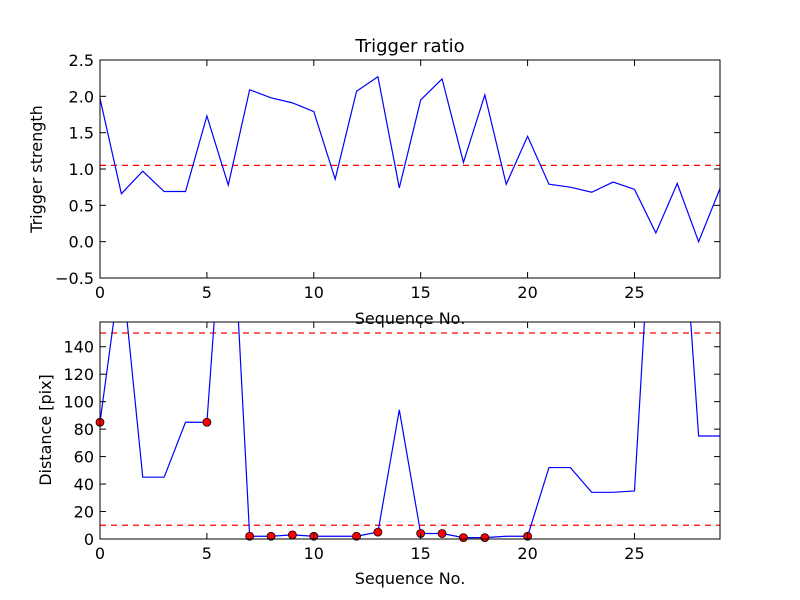 Image resolution: width=800 pixels, height=600 pixels. Describe the element at coordinates (84, 484) in the screenshot. I see `y-tick-label: 40` at that location.